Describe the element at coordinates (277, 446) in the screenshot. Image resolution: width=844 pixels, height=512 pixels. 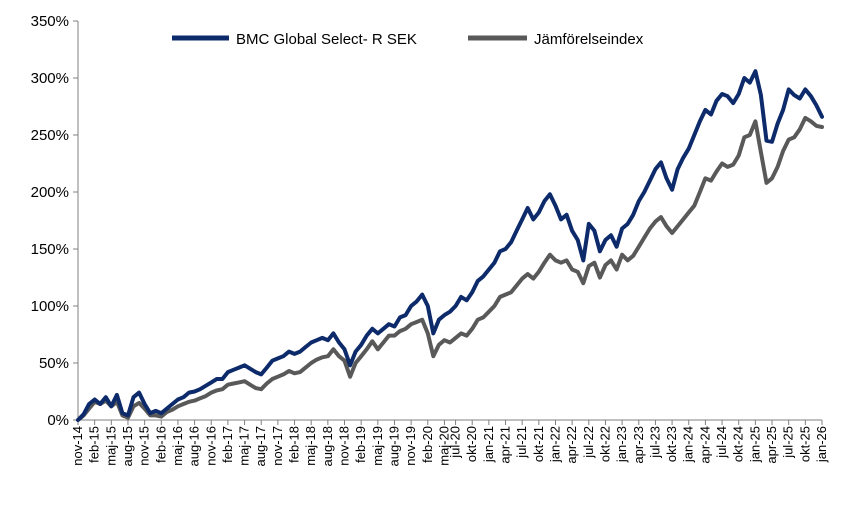
I see `x-tick-label: nov-17` at that location.